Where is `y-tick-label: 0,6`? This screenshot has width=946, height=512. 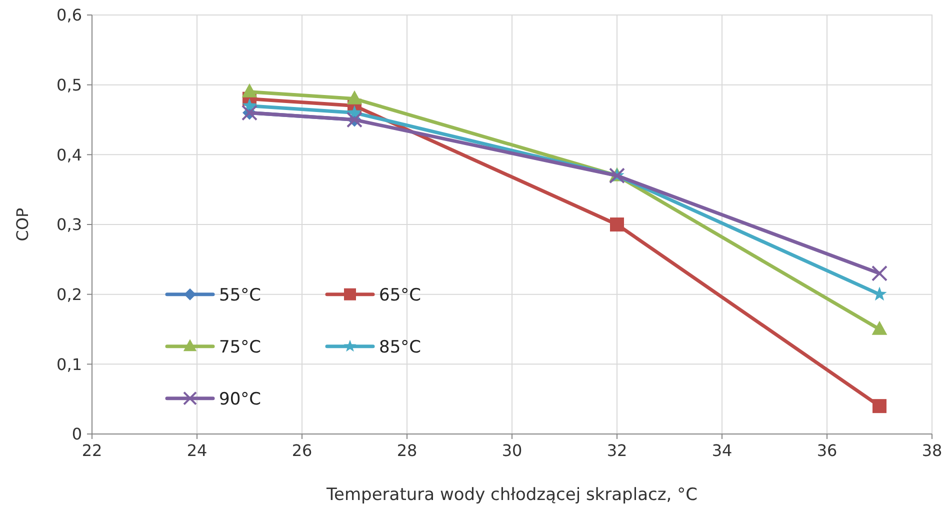
y-tick-label: 0,6 is located at coordinates (69, 15).